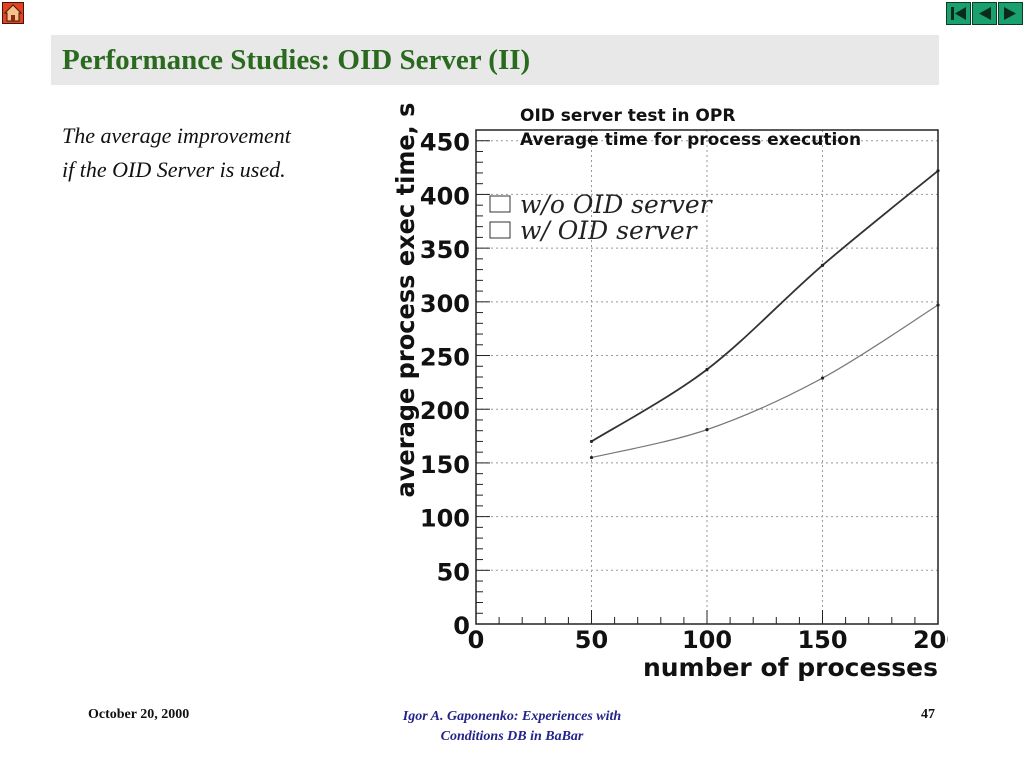 Image resolution: width=1024 pixels, height=768 pixels. I want to click on x-tick-label: 100, so click(707, 640).